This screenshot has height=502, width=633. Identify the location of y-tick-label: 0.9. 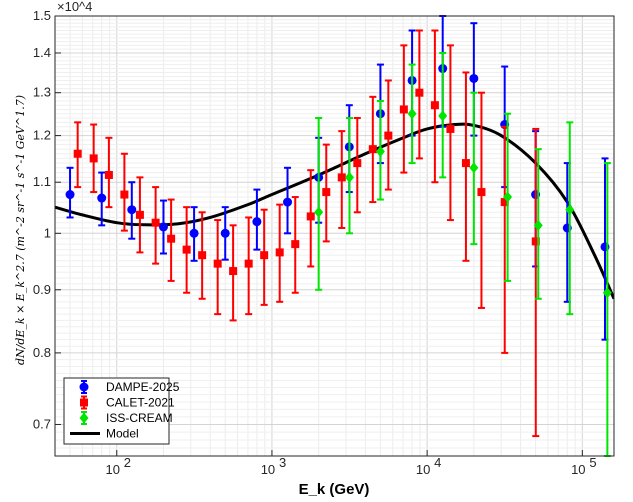
(42, 289).